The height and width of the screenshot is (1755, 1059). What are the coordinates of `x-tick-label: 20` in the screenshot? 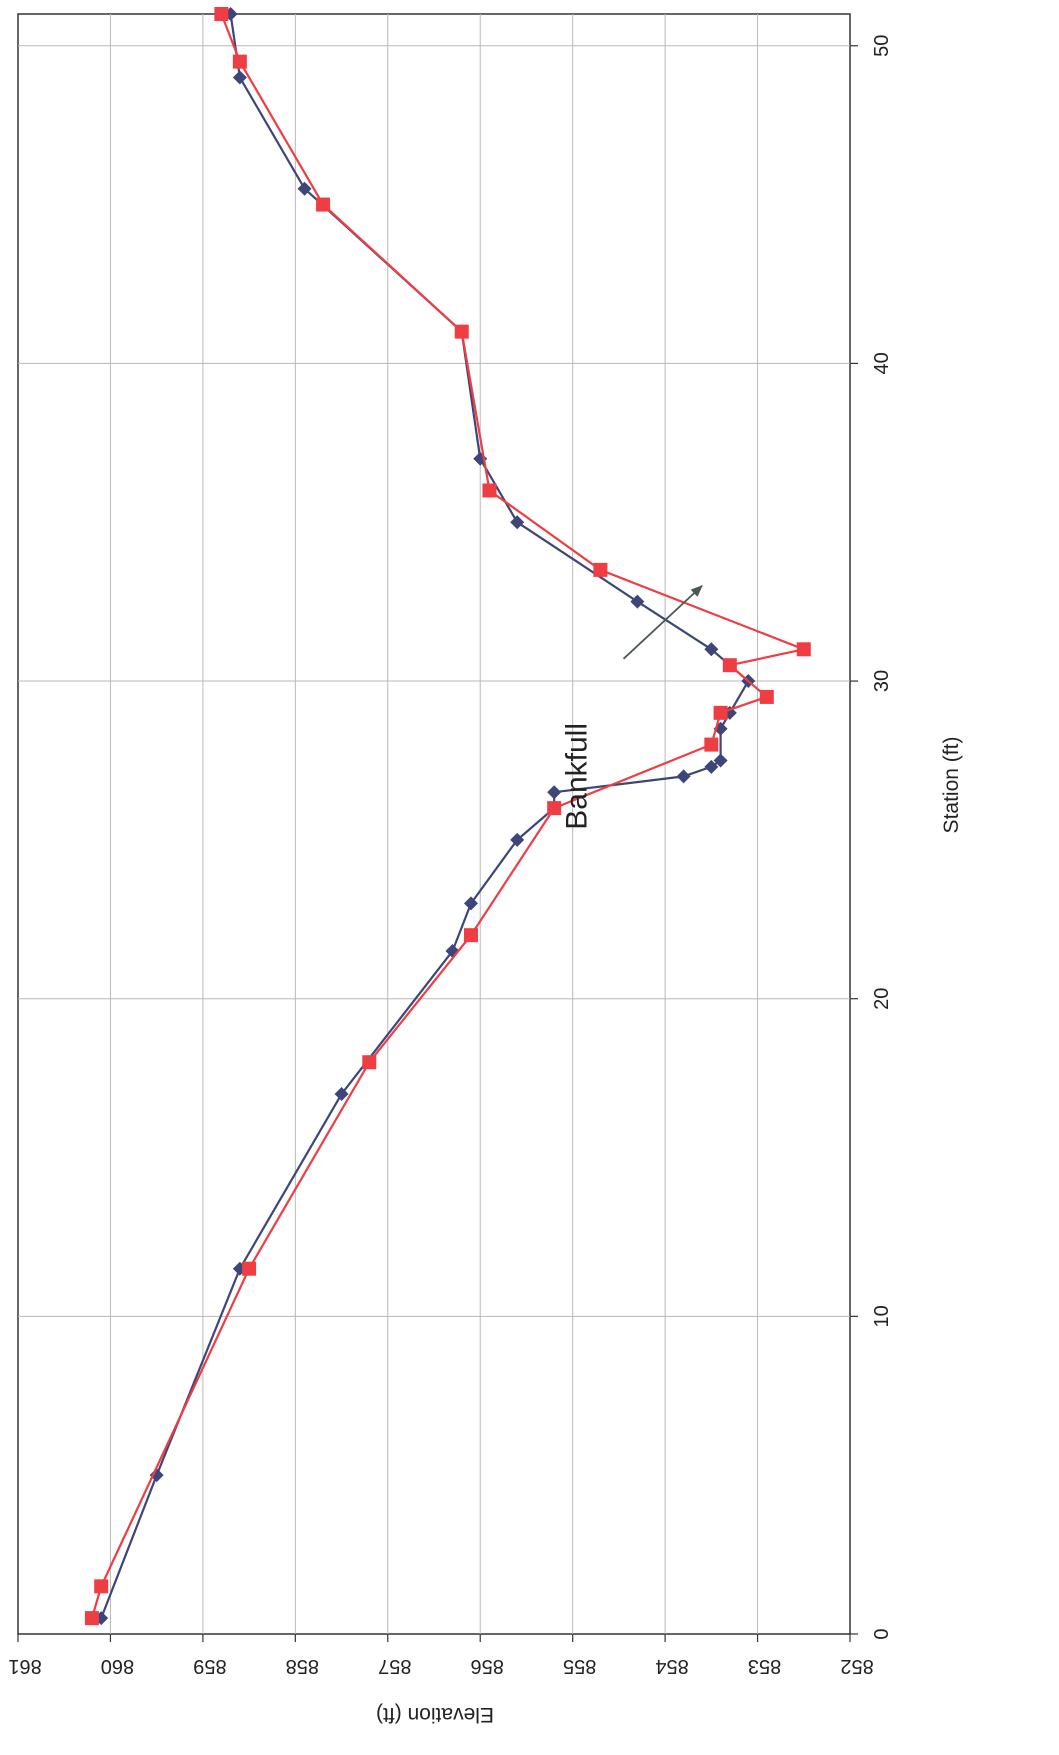 It's located at (882, 999).